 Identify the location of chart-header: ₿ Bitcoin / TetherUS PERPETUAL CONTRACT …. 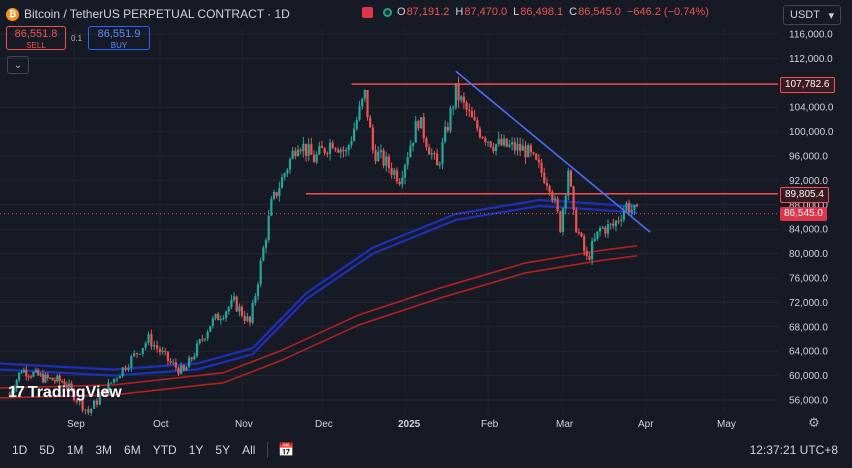
(148, 14).